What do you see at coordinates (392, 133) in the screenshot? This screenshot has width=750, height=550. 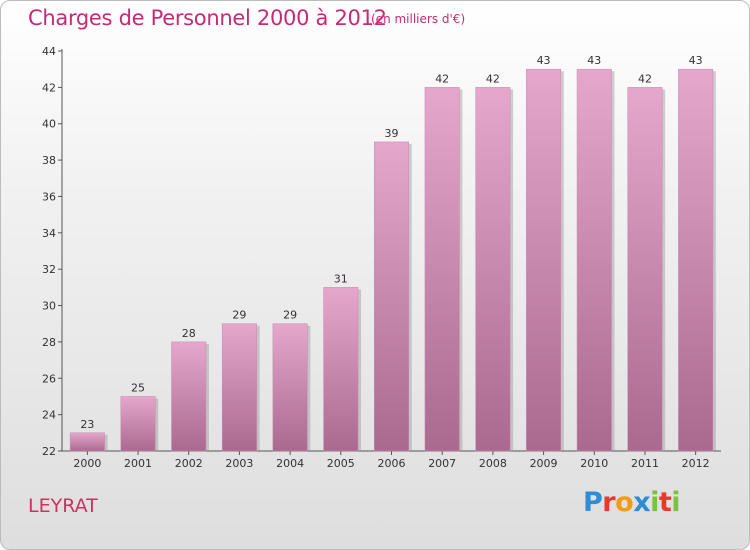 I see `data-label: 39` at bounding box center [392, 133].